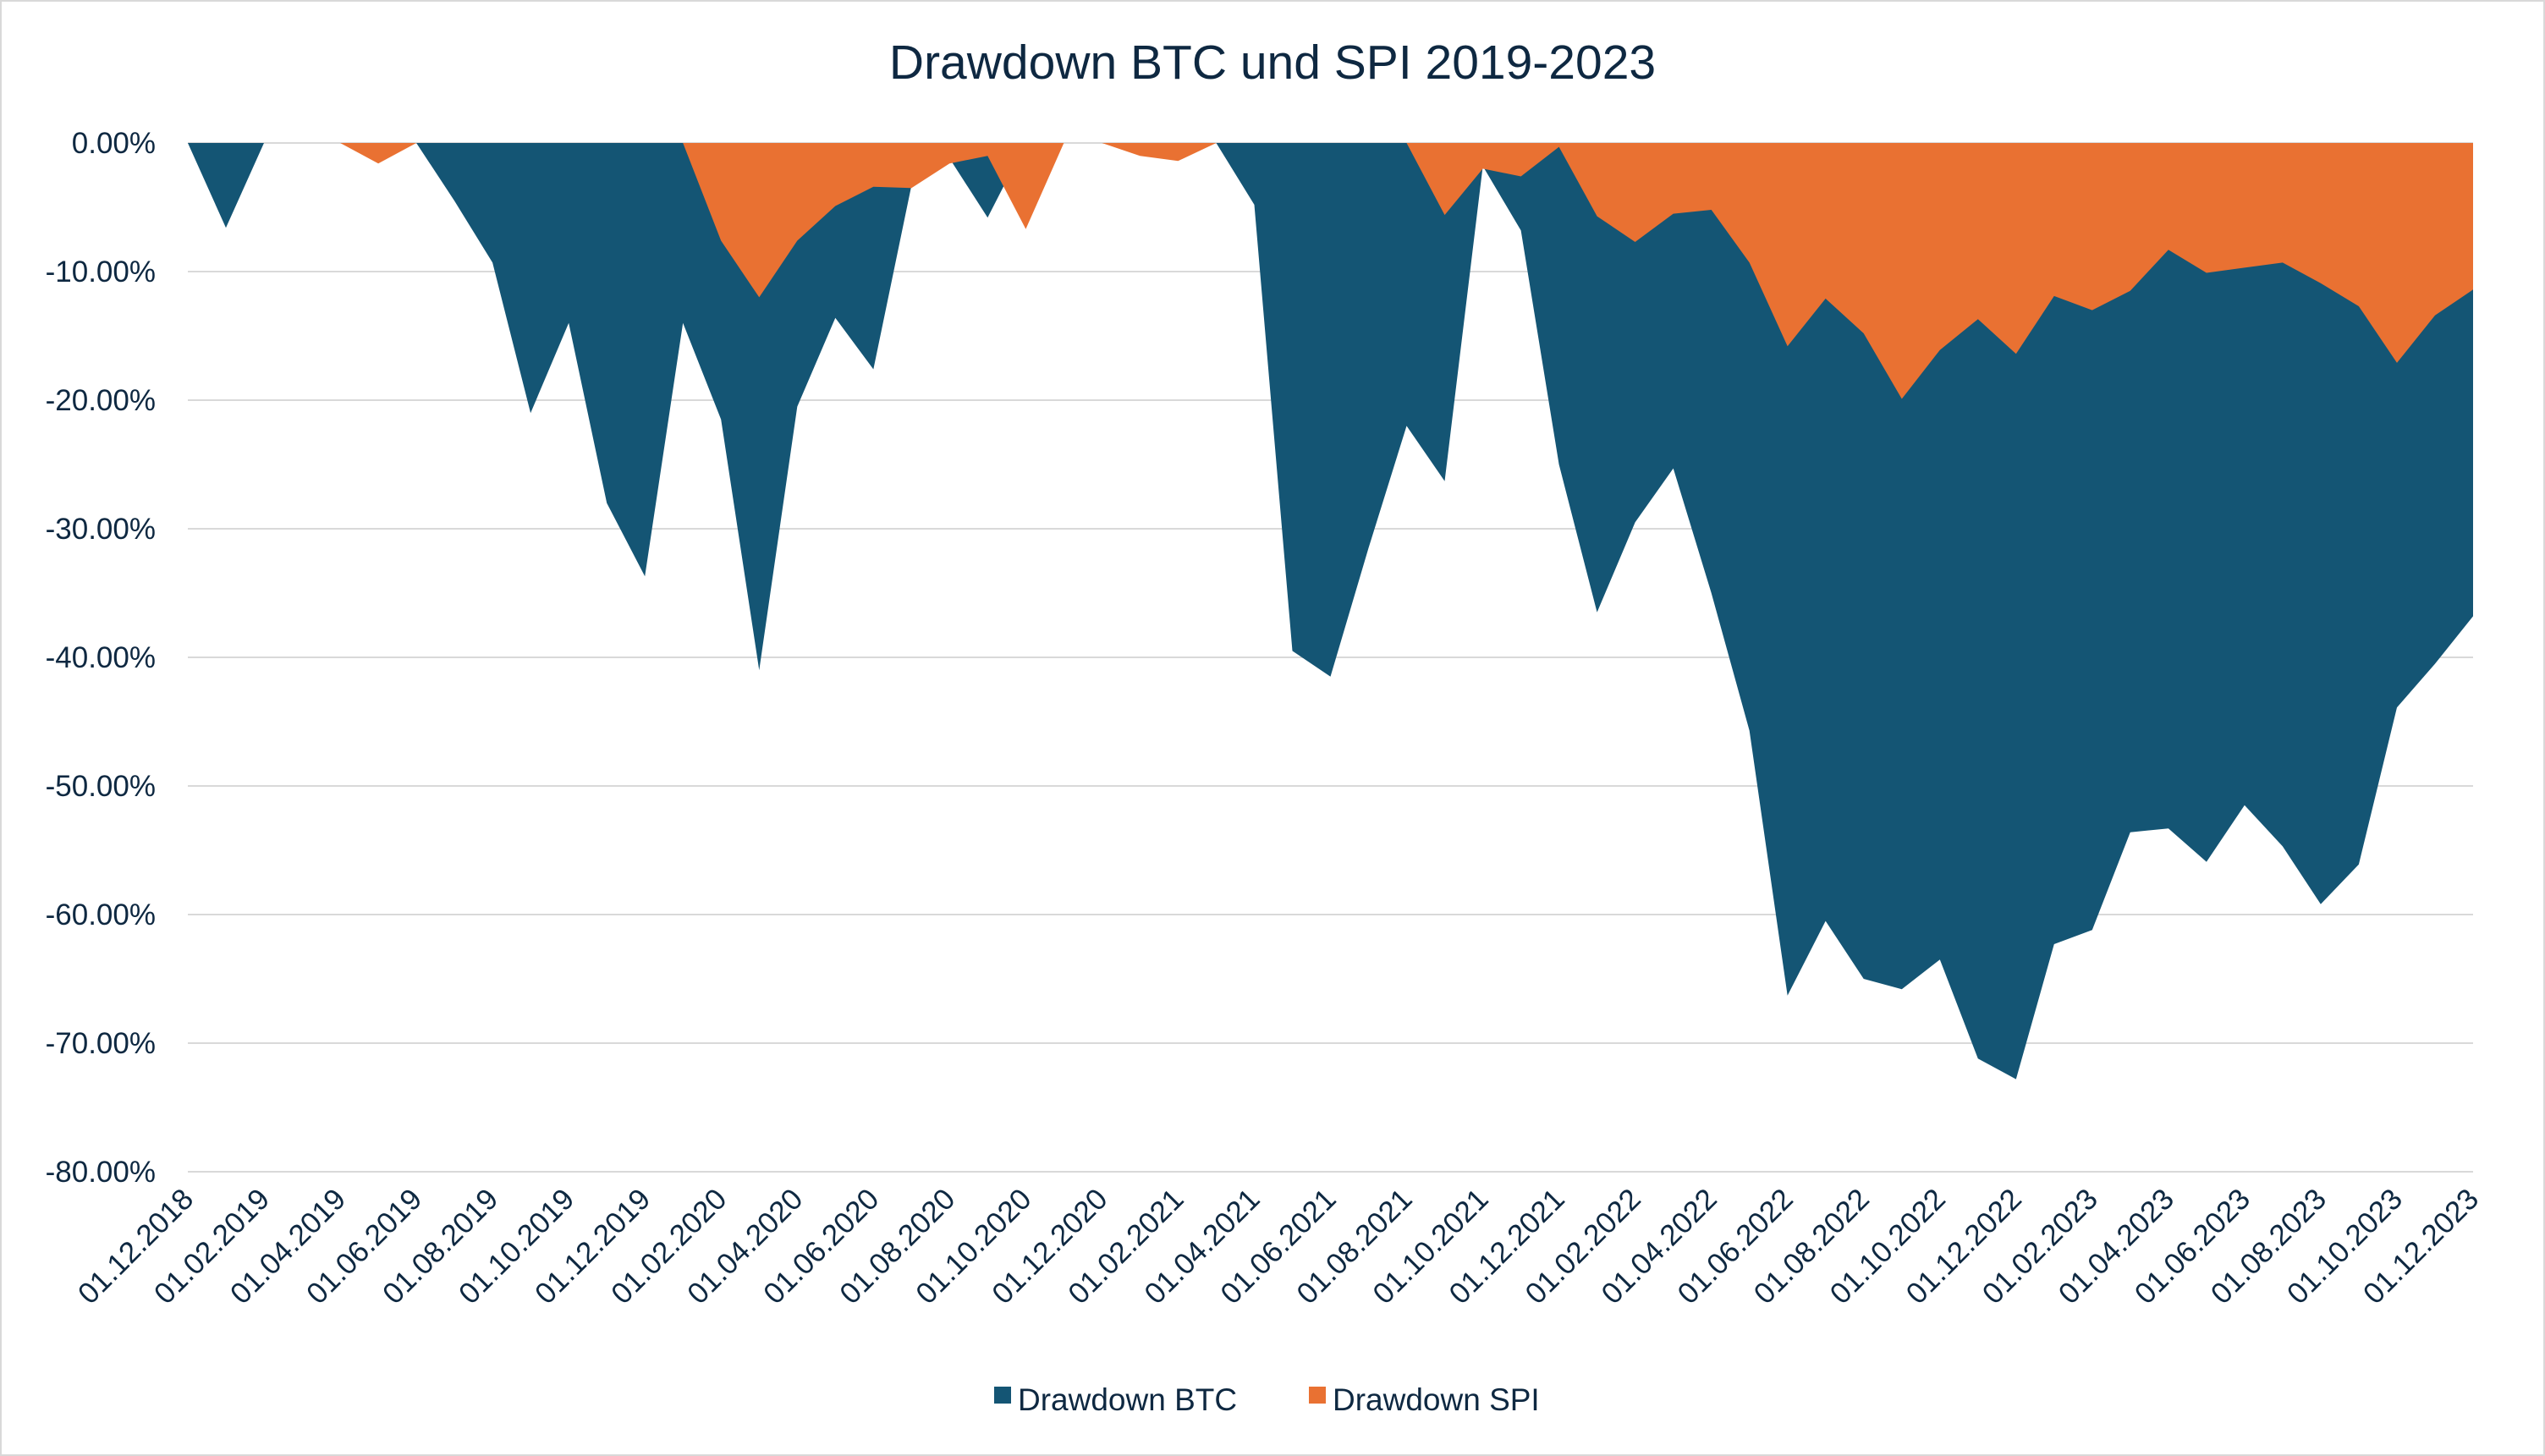 This screenshot has width=2545, height=1456. I want to click on legend-swatch-spi, so click(1317, 1395).